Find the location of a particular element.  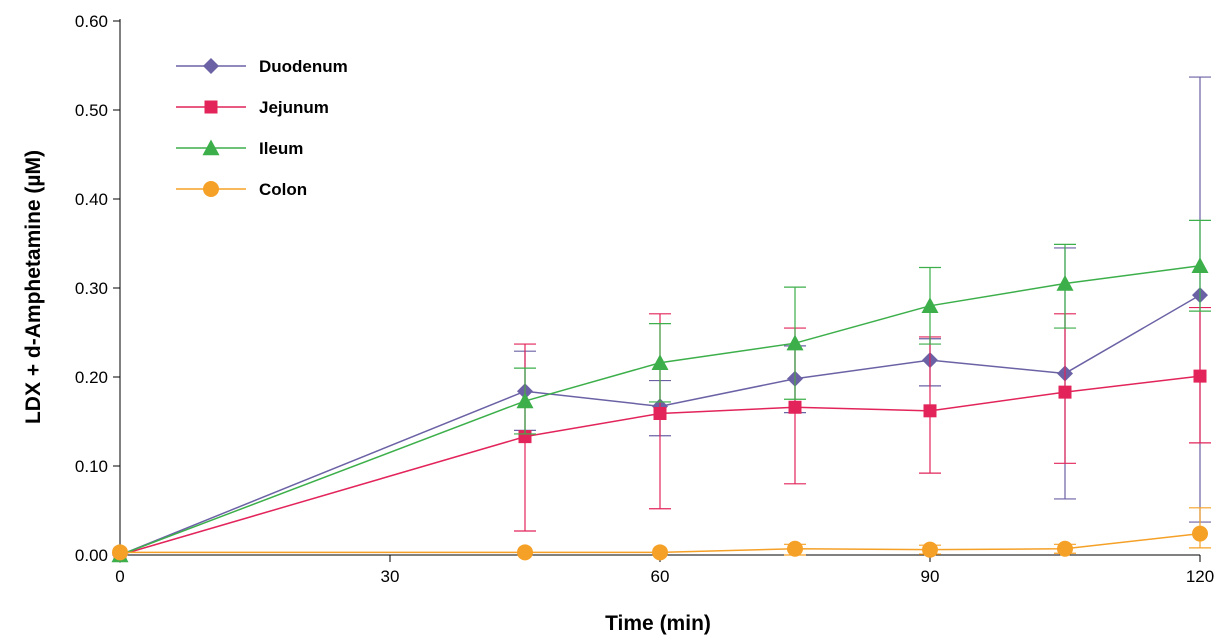

y-tick-label: 0.10 is located at coordinates (91, 466).